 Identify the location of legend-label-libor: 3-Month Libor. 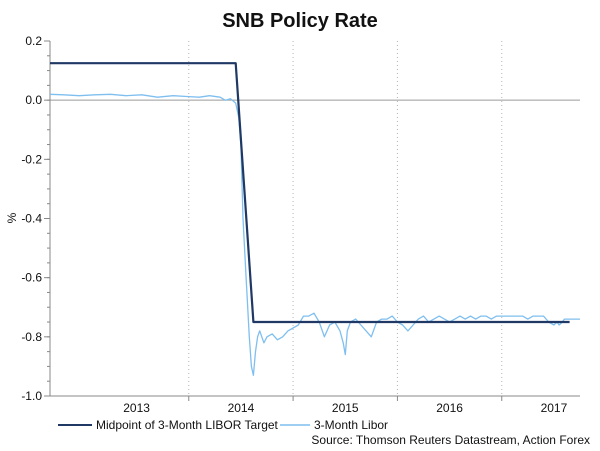
(351, 425).